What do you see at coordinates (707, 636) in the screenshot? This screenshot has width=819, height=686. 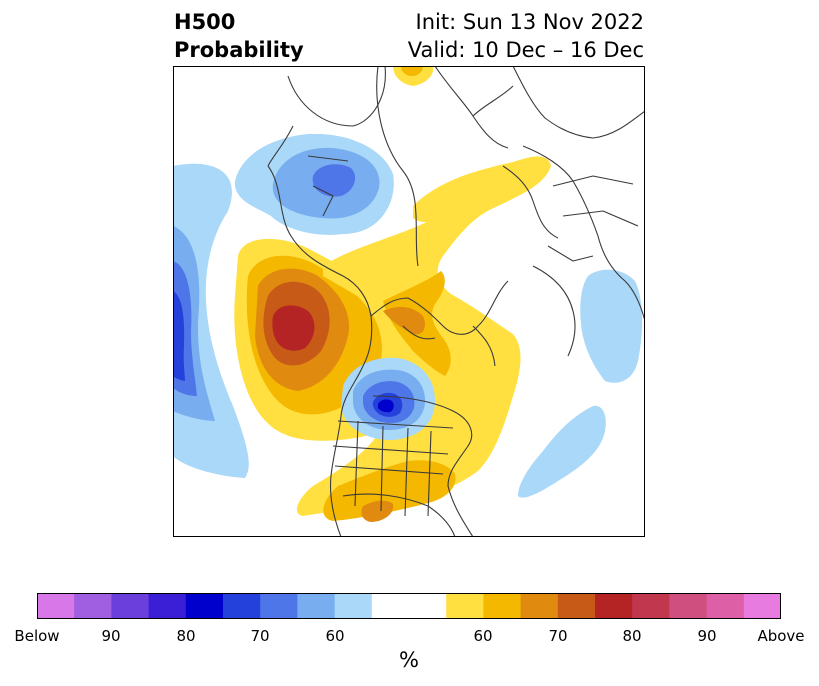 I see `colorbar-tick-90-above: 90` at bounding box center [707, 636].